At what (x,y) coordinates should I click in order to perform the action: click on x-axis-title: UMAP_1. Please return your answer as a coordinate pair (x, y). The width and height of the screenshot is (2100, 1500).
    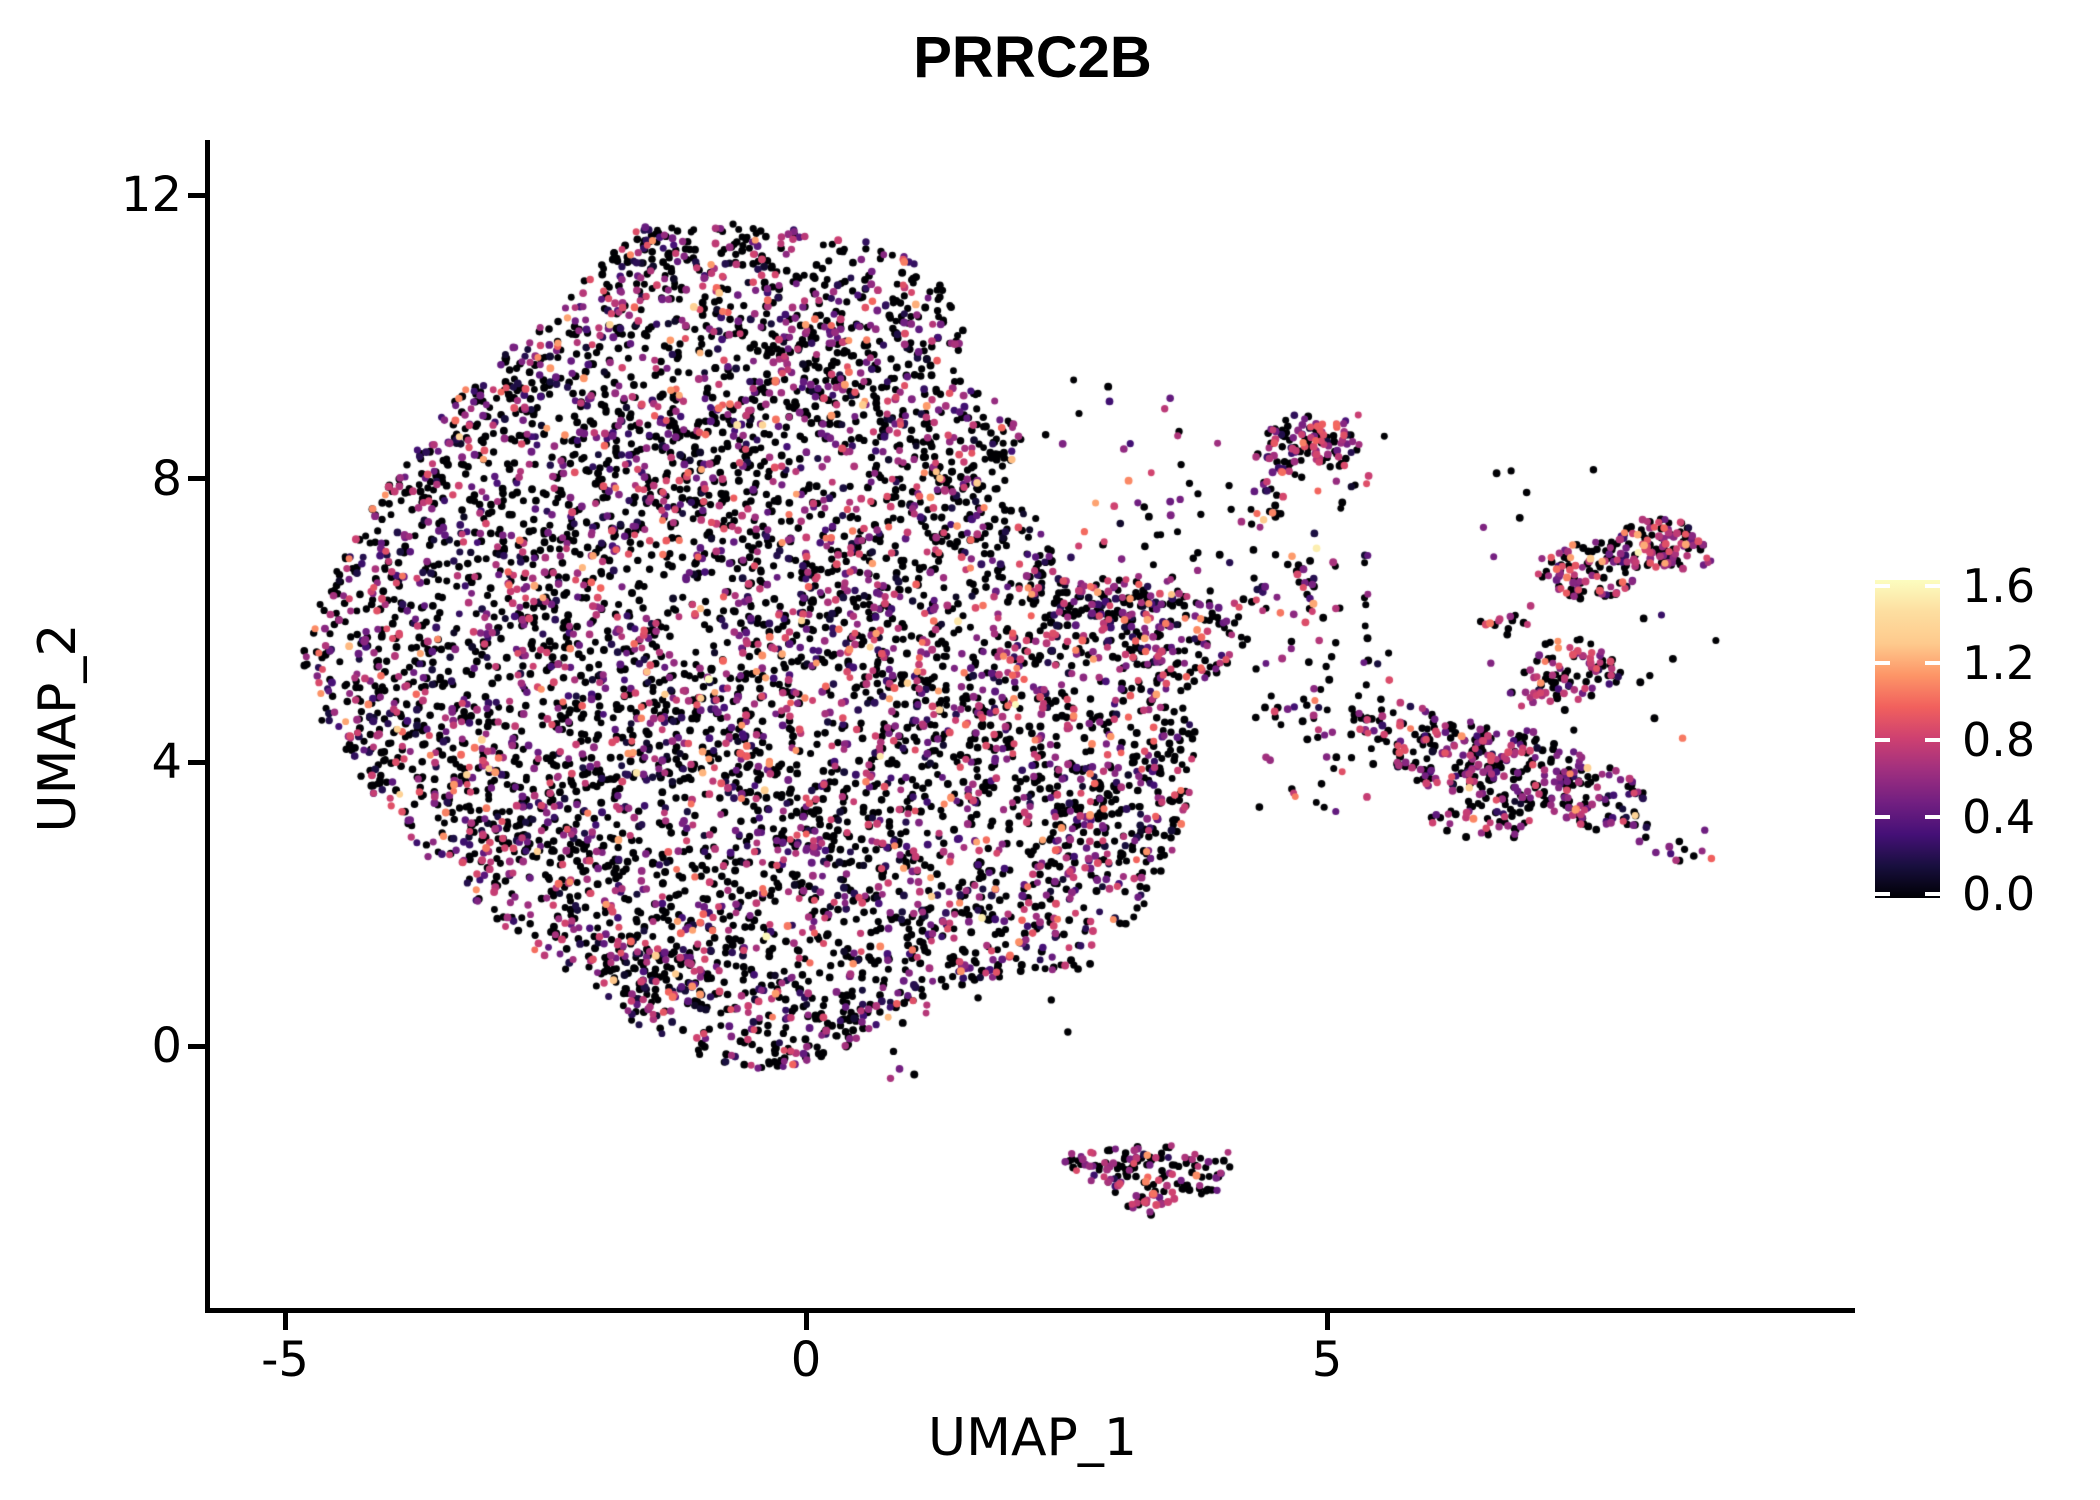
    Looking at the image, I should click on (1032, 1438).